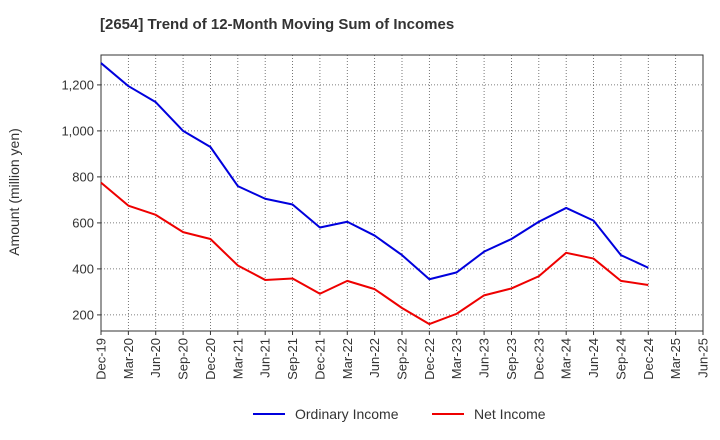 The image size is (720, 440). I want to click on y-tick-label: 800, so click(83, 176).